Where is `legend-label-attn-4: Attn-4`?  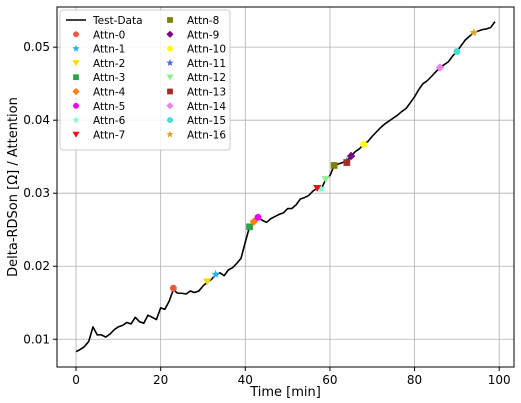 legend-label-attn-4: Attn-4 is located at coordinates (109, 93).